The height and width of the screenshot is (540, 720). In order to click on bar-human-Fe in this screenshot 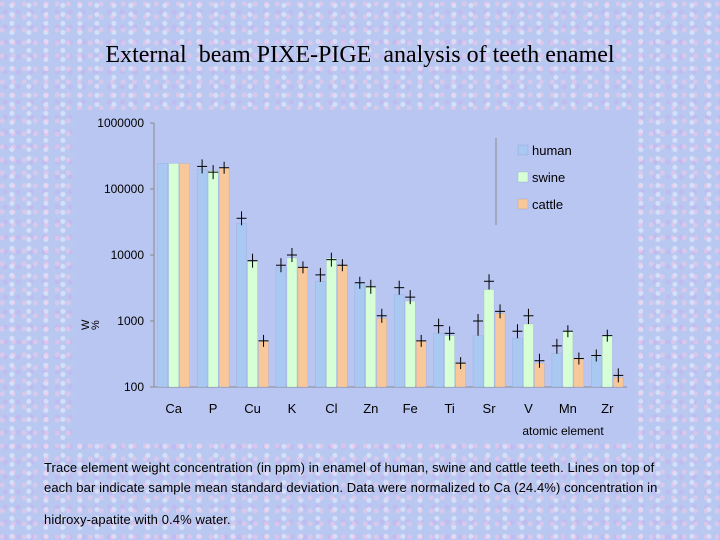, I will do `click(399, 341)`.